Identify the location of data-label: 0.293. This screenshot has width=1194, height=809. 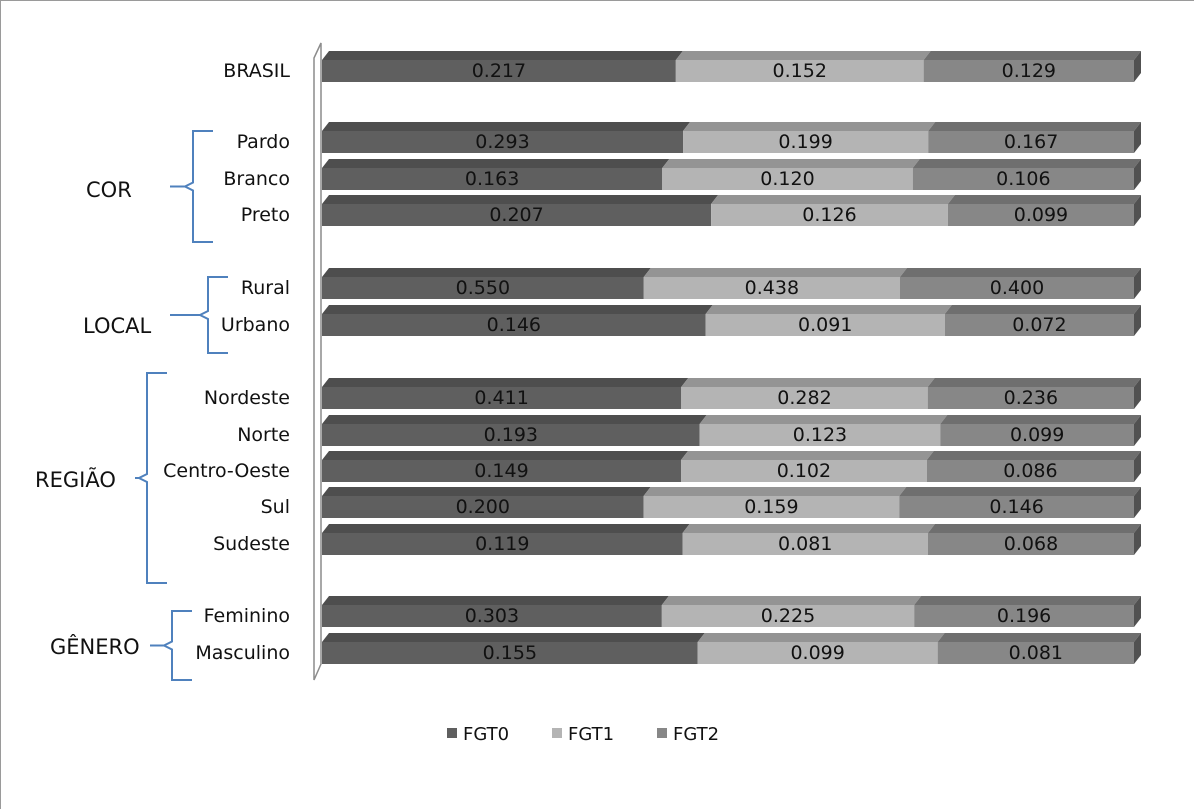
(502, 142).